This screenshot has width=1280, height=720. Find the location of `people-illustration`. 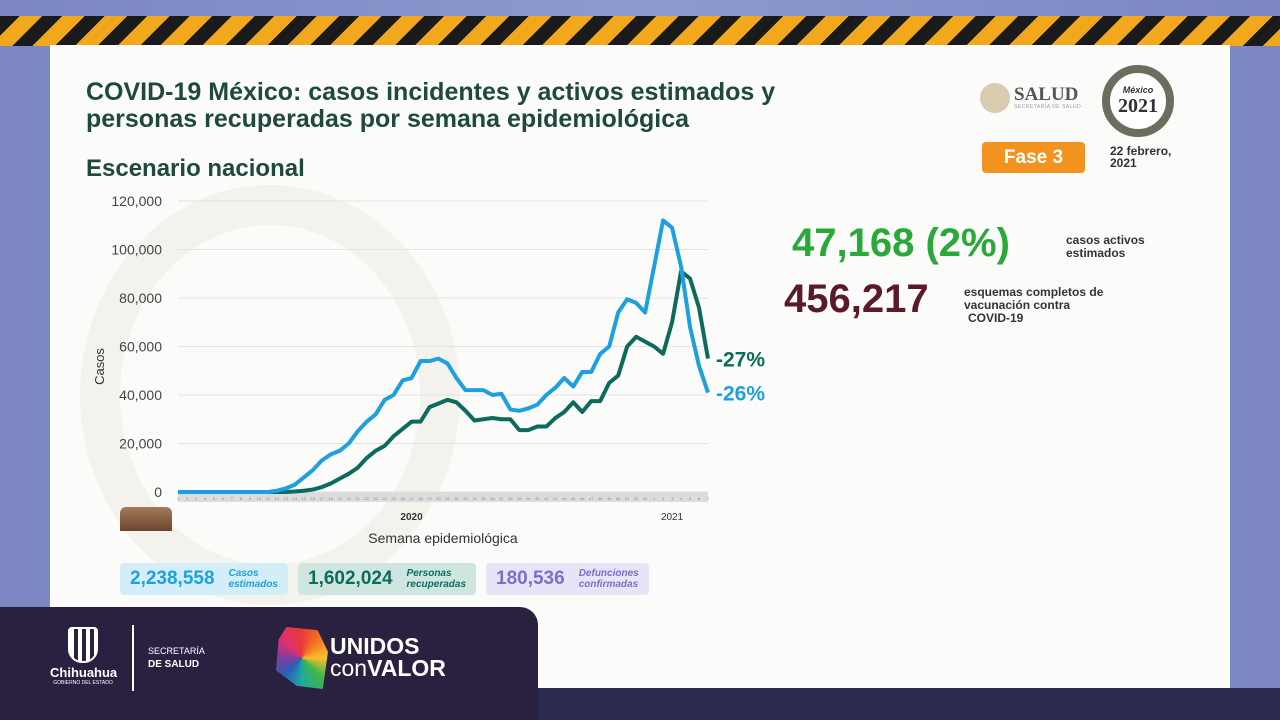

people-illustration is located at coordinates (146, 519).